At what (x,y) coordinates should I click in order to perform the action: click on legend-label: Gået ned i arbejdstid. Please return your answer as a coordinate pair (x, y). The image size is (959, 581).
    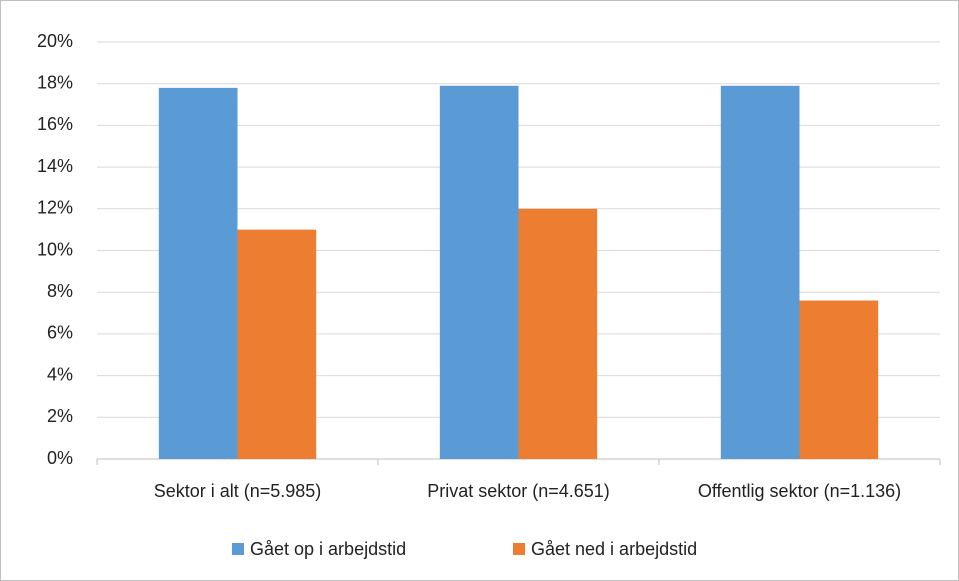
    Looking at the image, I should click on (614, 549).